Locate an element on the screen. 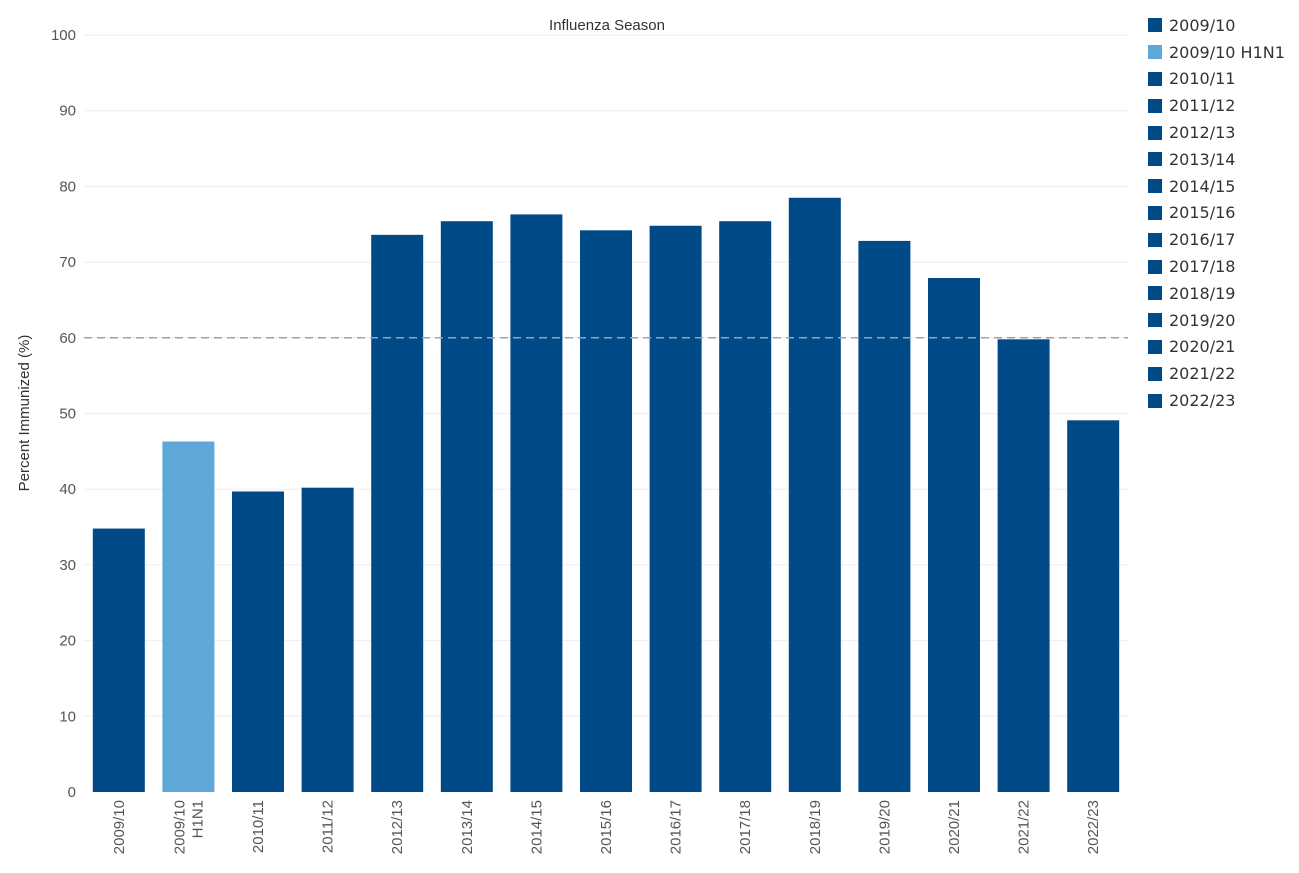 This screenshot has width=1299, height=873. x-tick-label: 2010/11 is located at coordinates (258, 826).